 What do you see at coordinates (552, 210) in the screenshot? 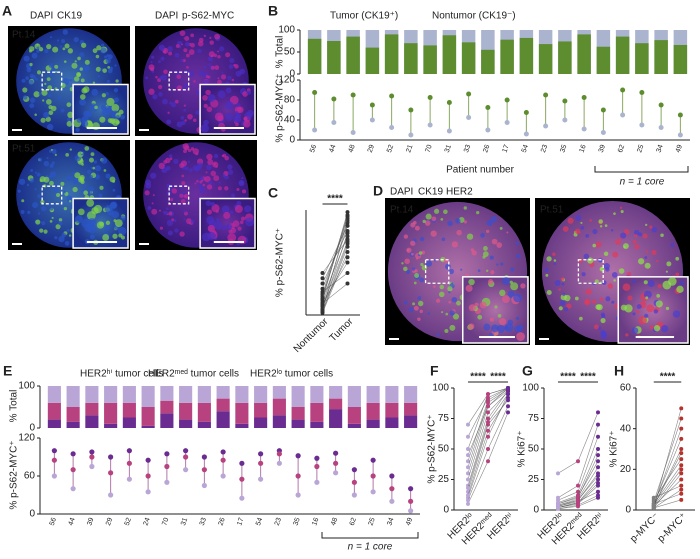
I see `sample-label: Pt.51` at bounding box center [552, 210].